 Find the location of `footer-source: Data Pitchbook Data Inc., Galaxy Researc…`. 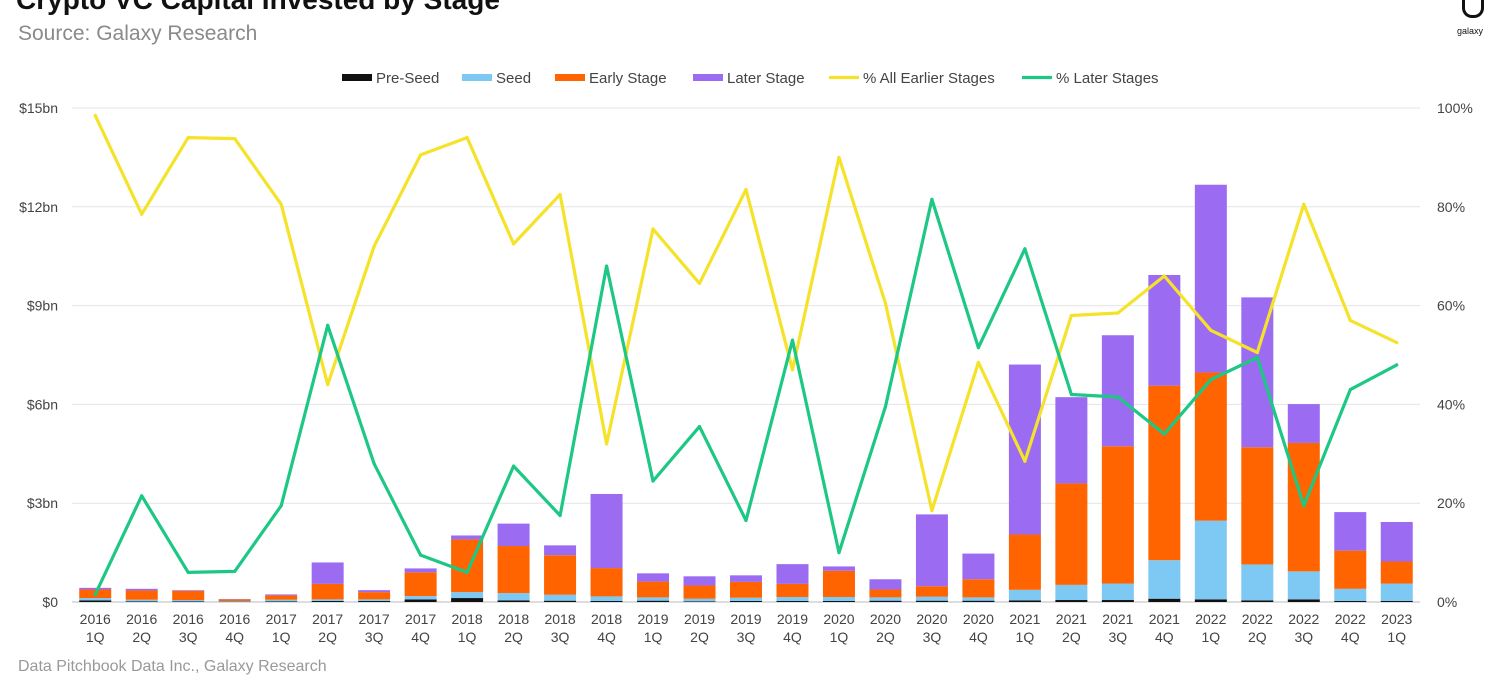

footer-source: Data Pitchbook Data Inc., Galaxy Researc… is located at coordinates (172, 667).